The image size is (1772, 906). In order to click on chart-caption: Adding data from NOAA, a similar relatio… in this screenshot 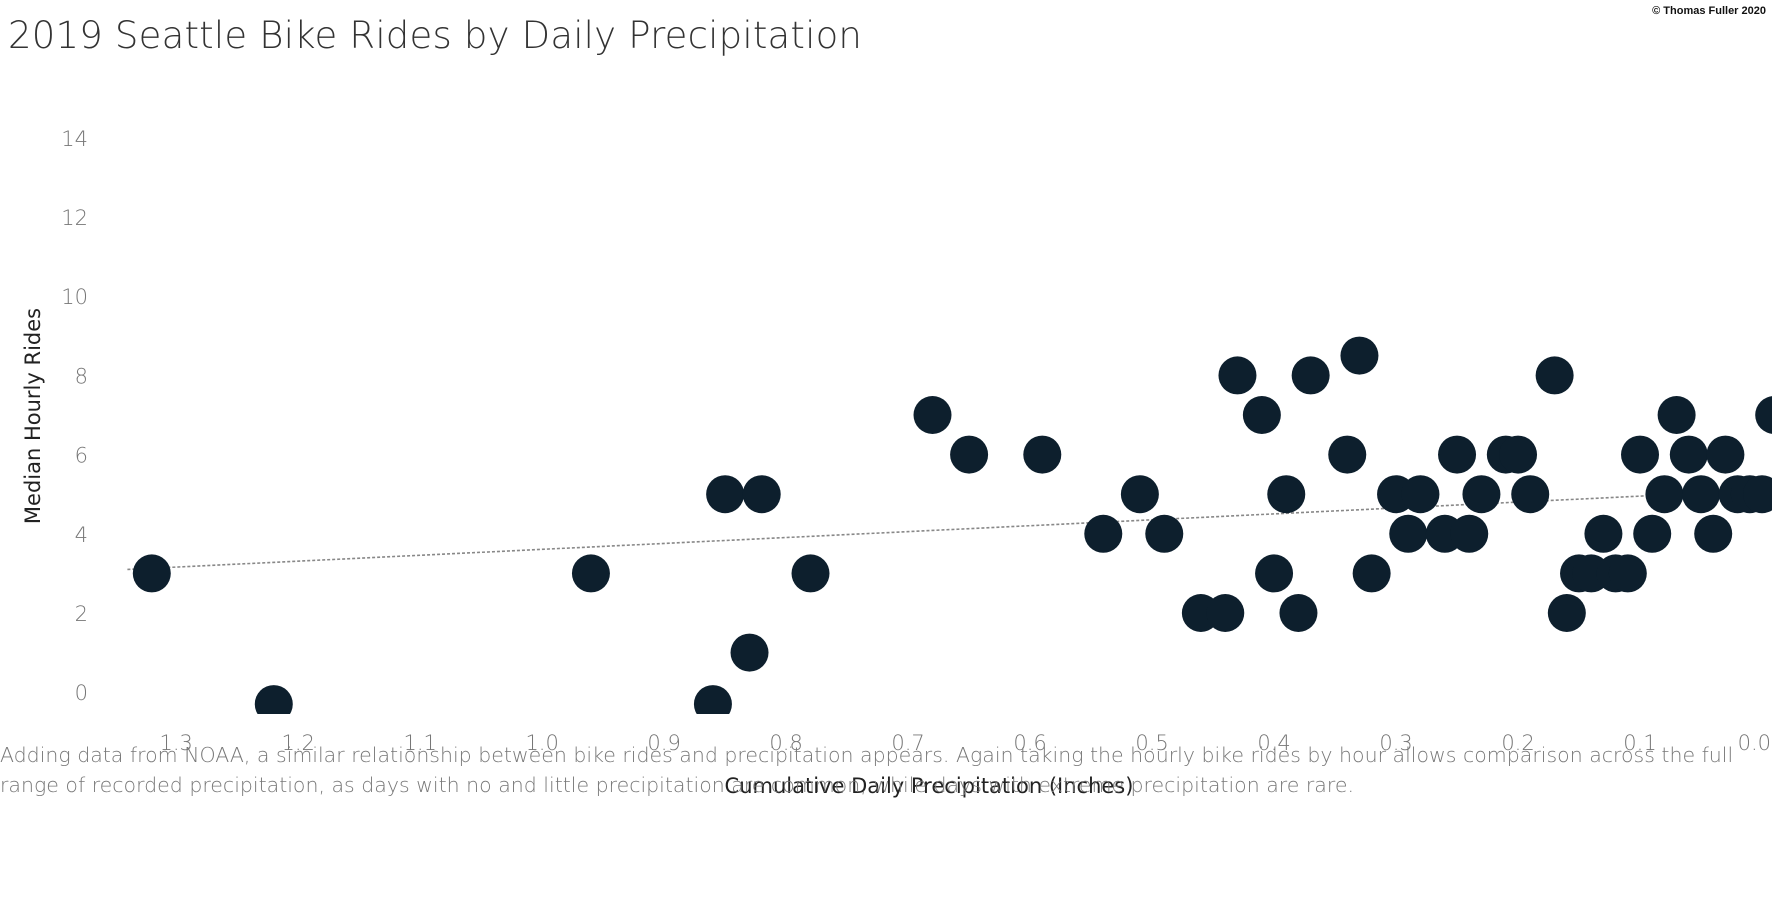, I will do `click(867, 770)`.